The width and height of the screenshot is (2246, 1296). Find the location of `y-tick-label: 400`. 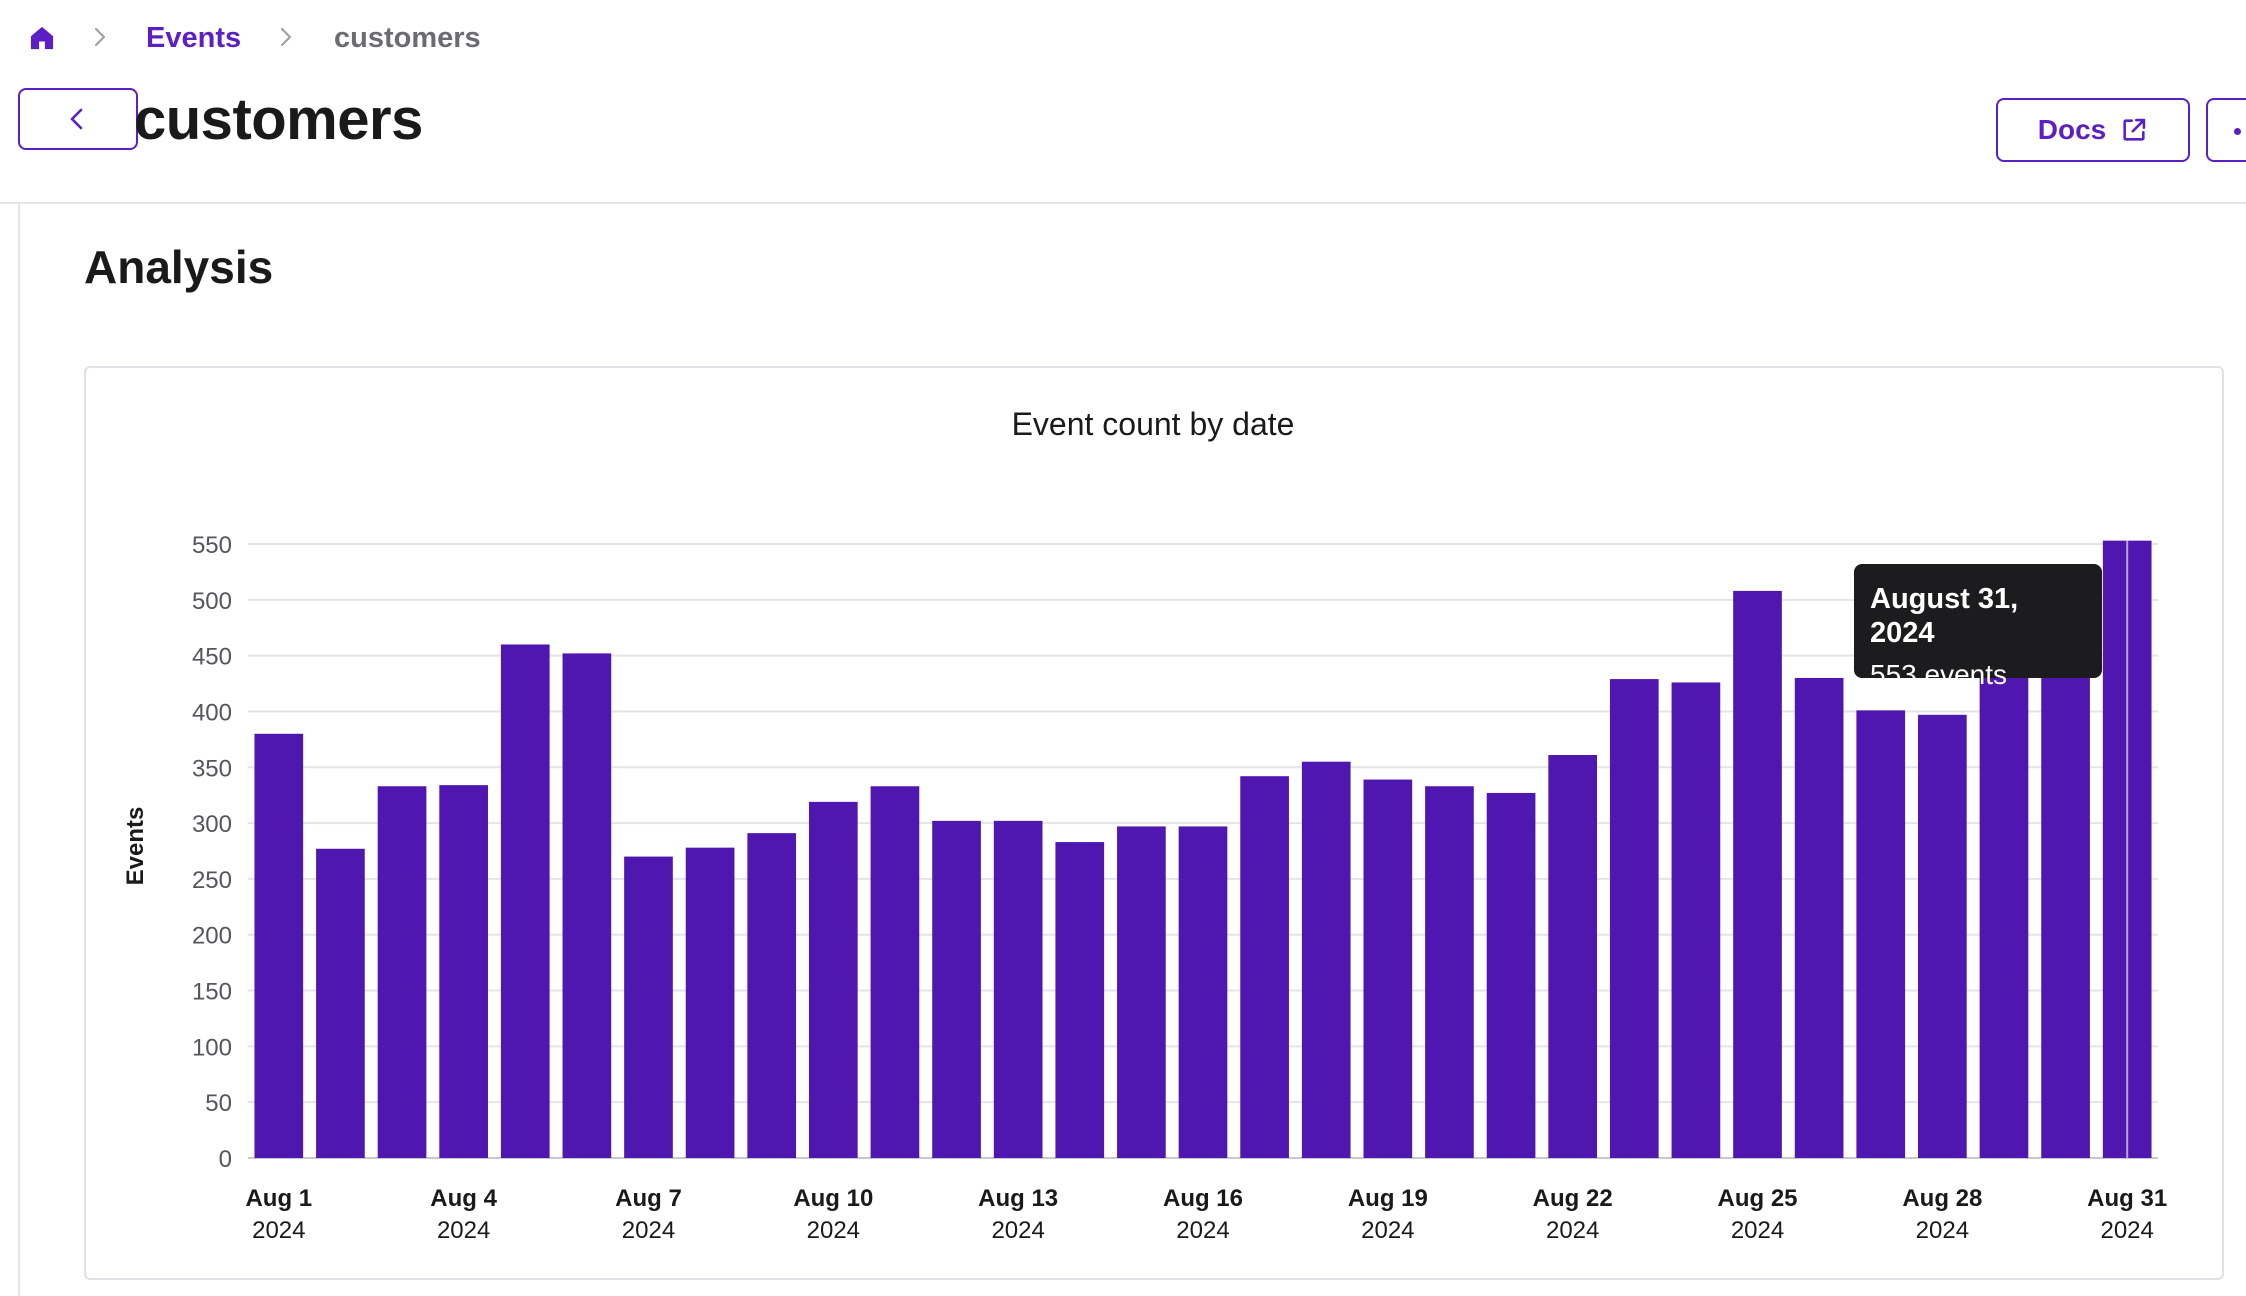

y-tick-label: 400 is located at coordinates (212, 712).